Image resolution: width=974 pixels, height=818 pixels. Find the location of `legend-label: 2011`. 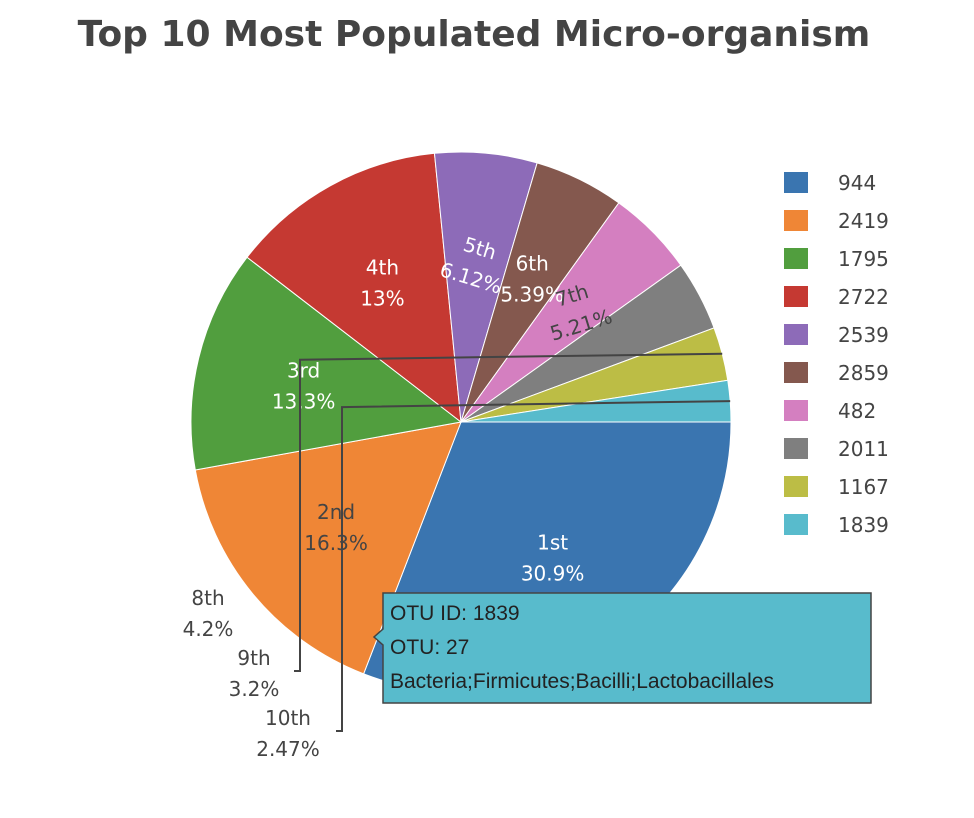

legend-label: 2011 is located at coordinates (863, 449).